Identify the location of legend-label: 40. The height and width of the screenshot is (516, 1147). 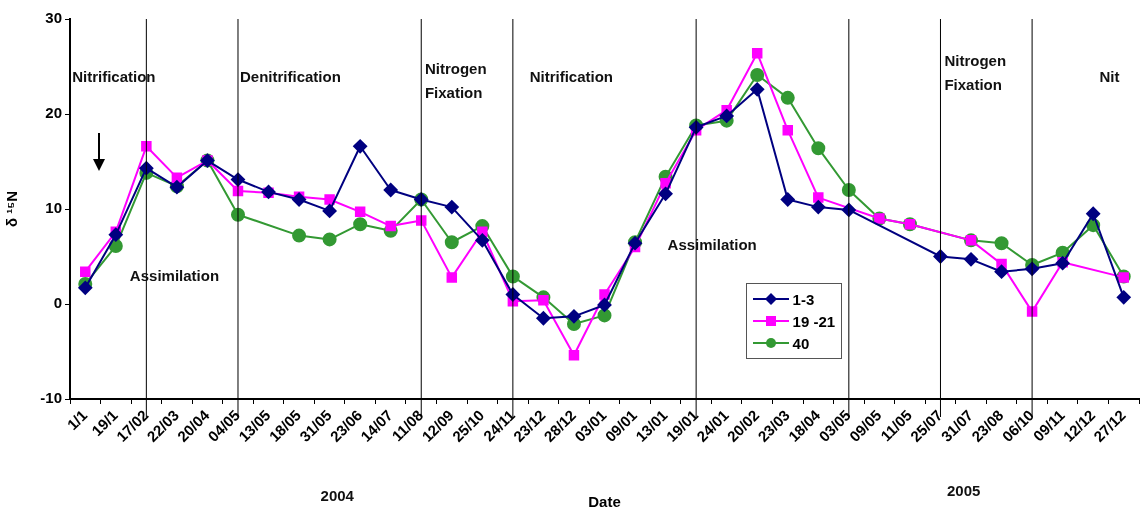
(801, 343).